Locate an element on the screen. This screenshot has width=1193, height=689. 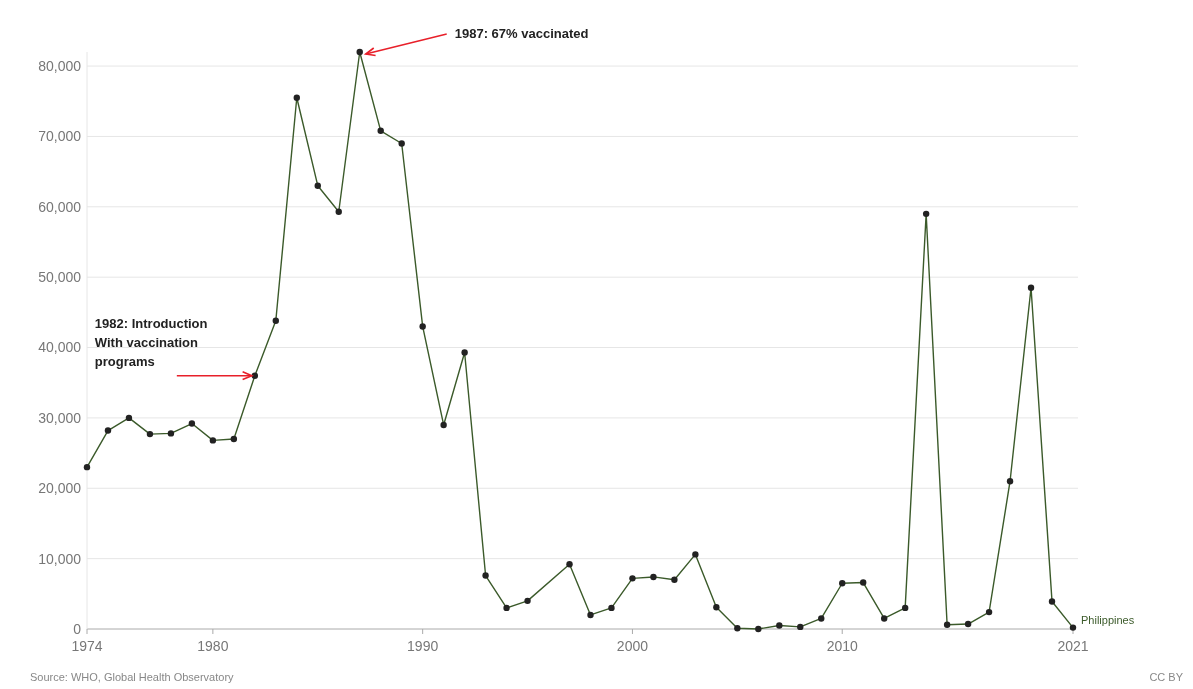
text: CC BY is located at coordinates (1166, 677).